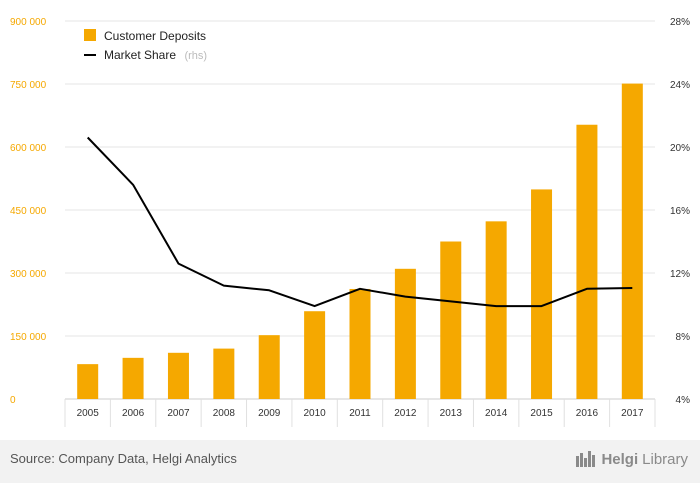  What do you see at coordinates (680, 148) in the screenshot?
I see `y-right-tick-label: 20%` at bounding box center [680, 148].